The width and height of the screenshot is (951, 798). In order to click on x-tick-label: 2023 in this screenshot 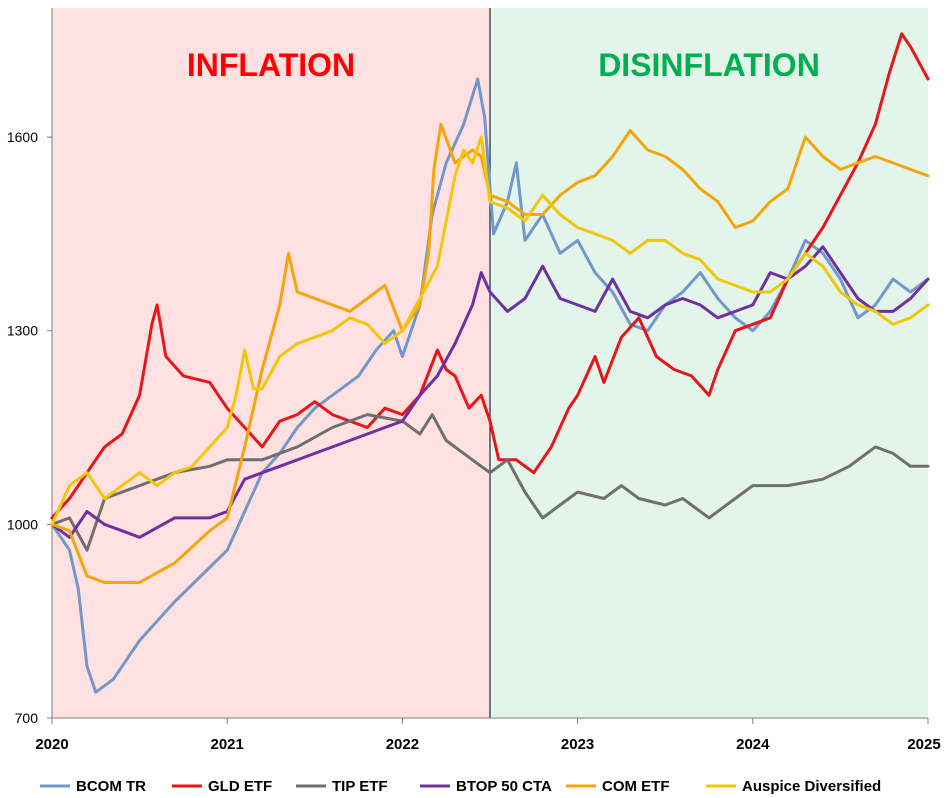, I will do `click(577, 744)`.